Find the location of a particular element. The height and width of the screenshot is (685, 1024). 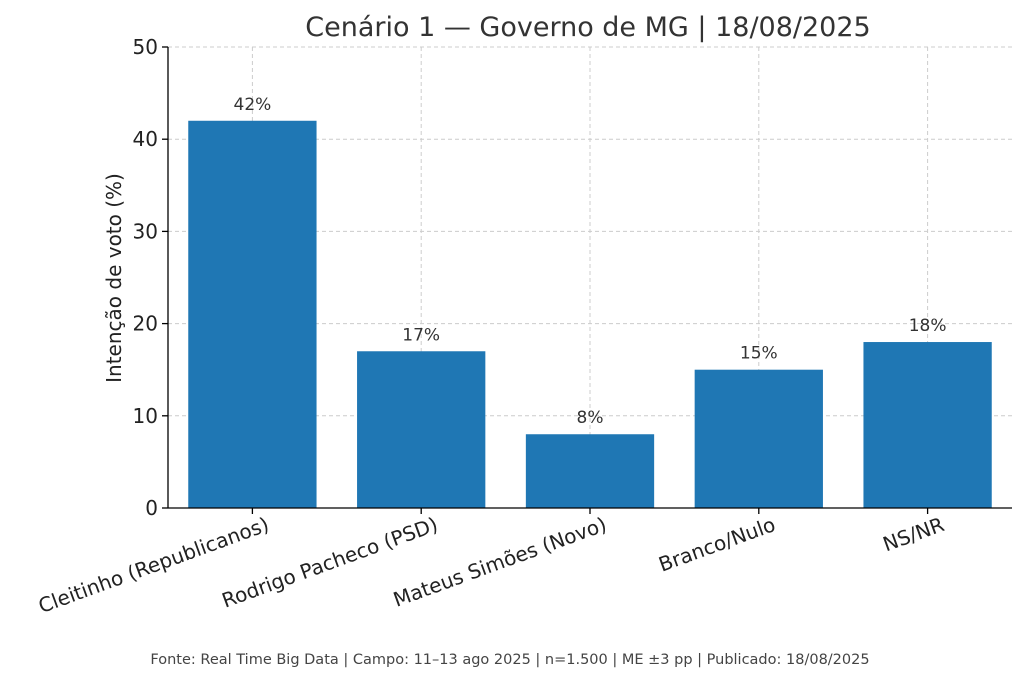

y-tick-label: 0 is located at coordinates (151, 508).